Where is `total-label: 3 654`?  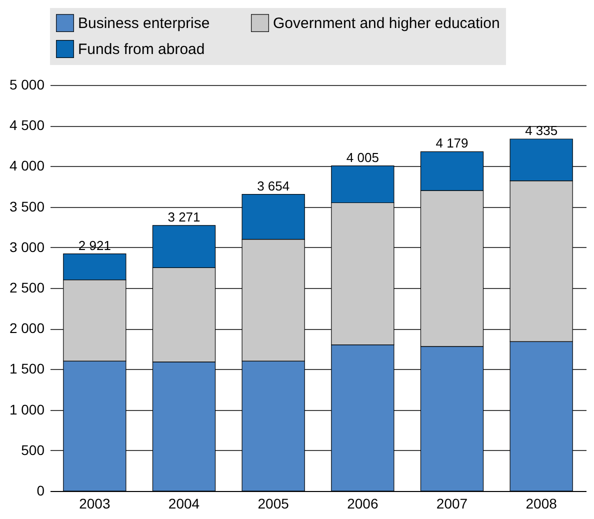 total-label: 3 654 is located at coordinates (273, 186).